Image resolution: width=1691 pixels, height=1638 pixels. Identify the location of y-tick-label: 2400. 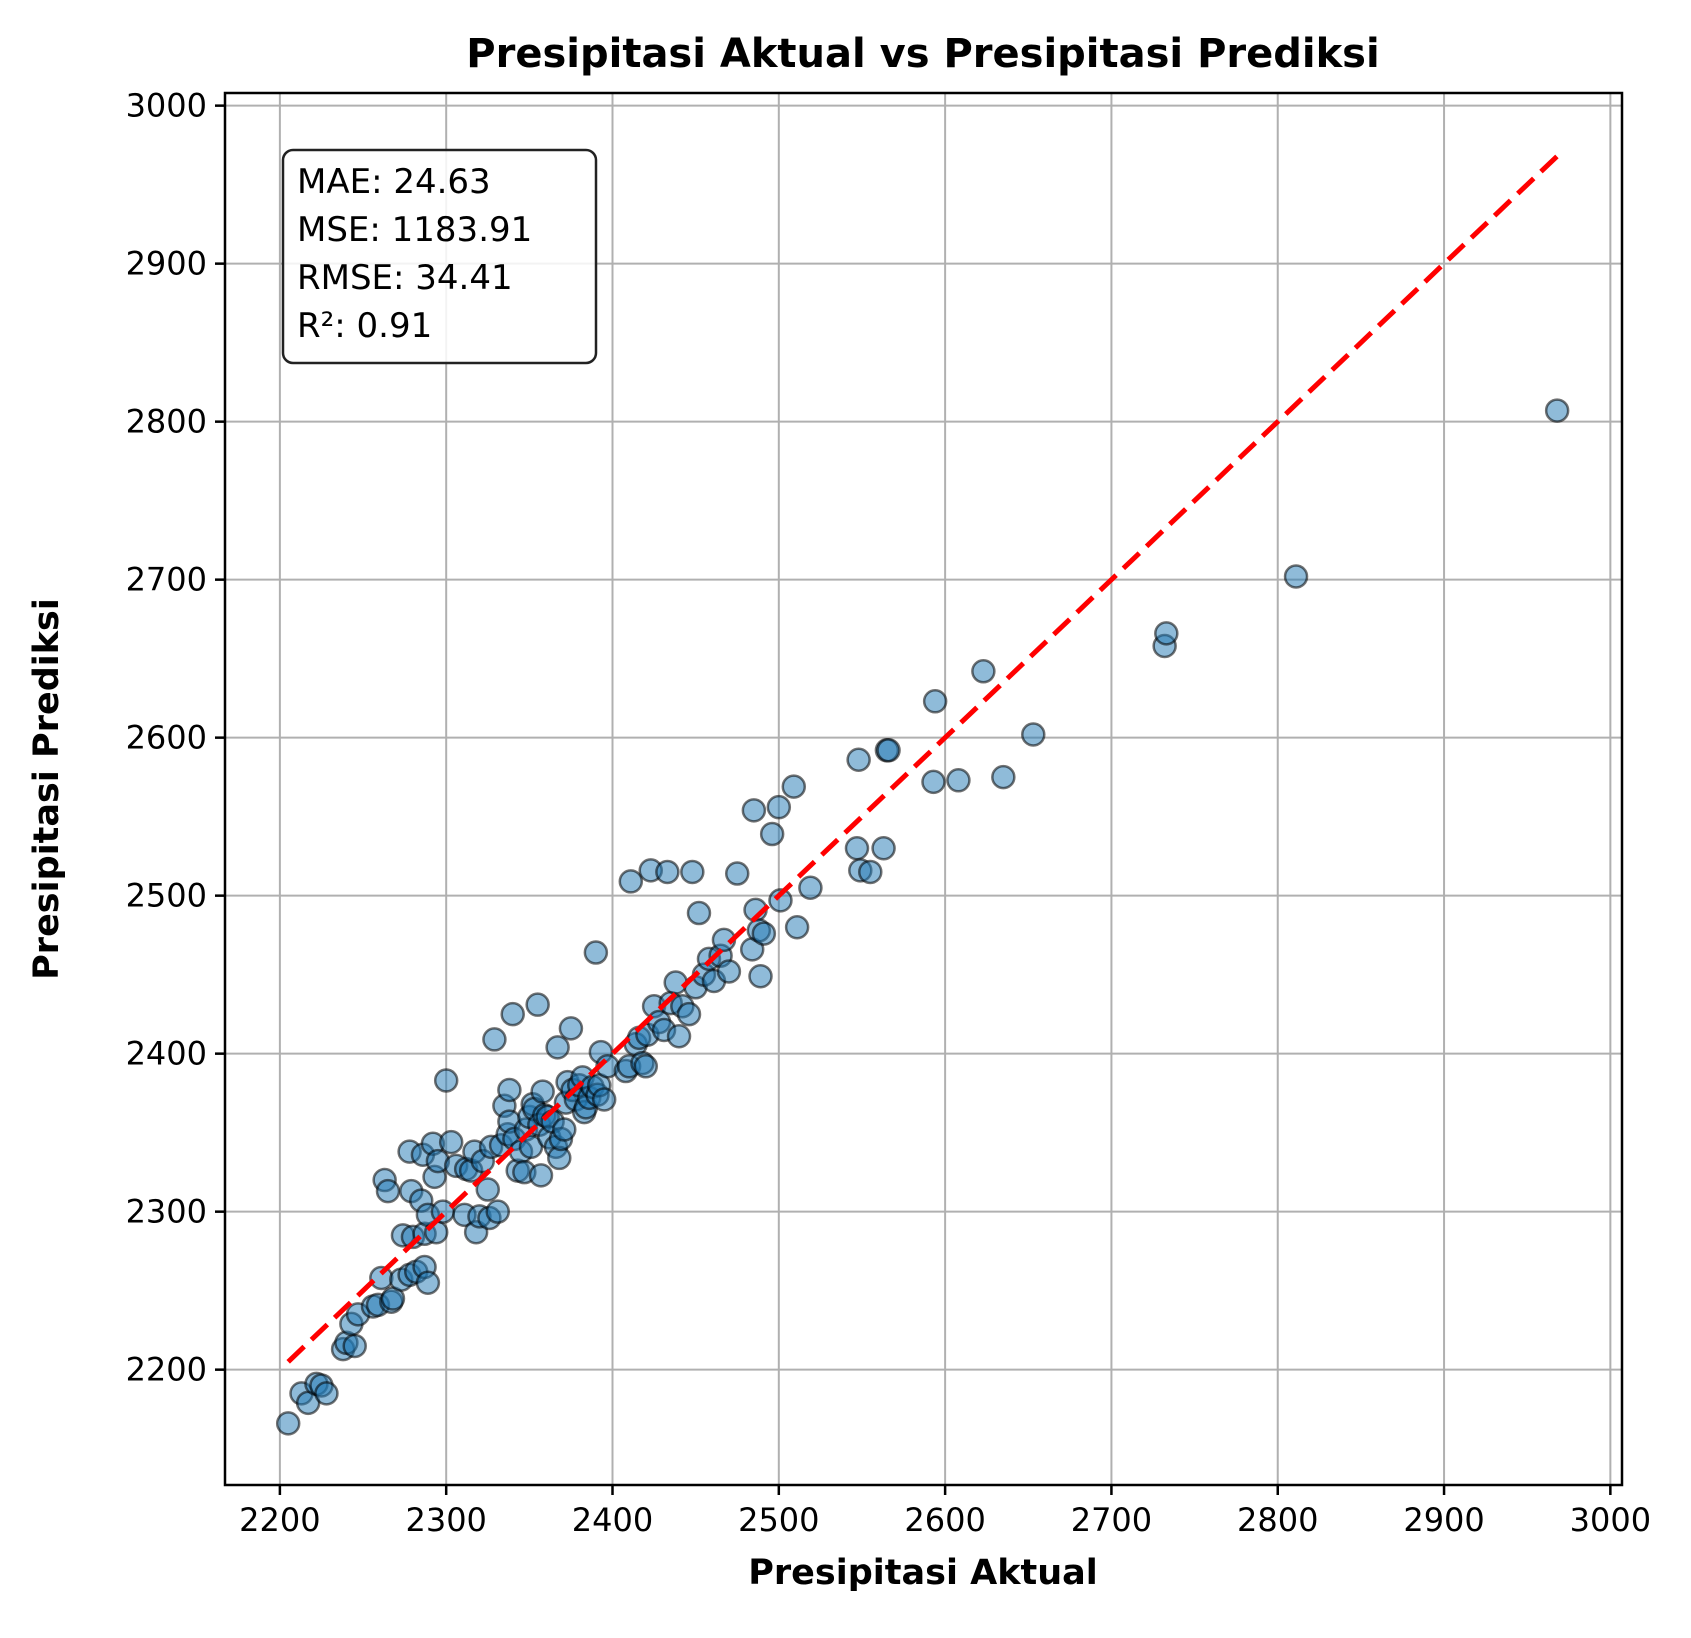
(166, 1054).